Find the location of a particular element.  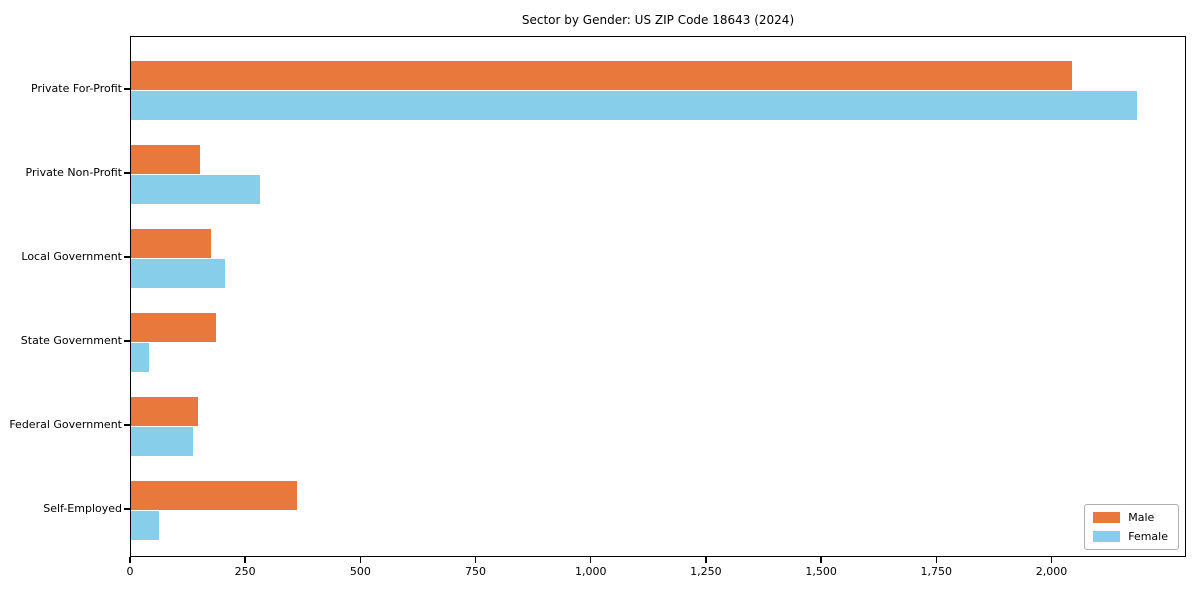

legend-swatch-male-icon is located at coordinates (1107, 517).